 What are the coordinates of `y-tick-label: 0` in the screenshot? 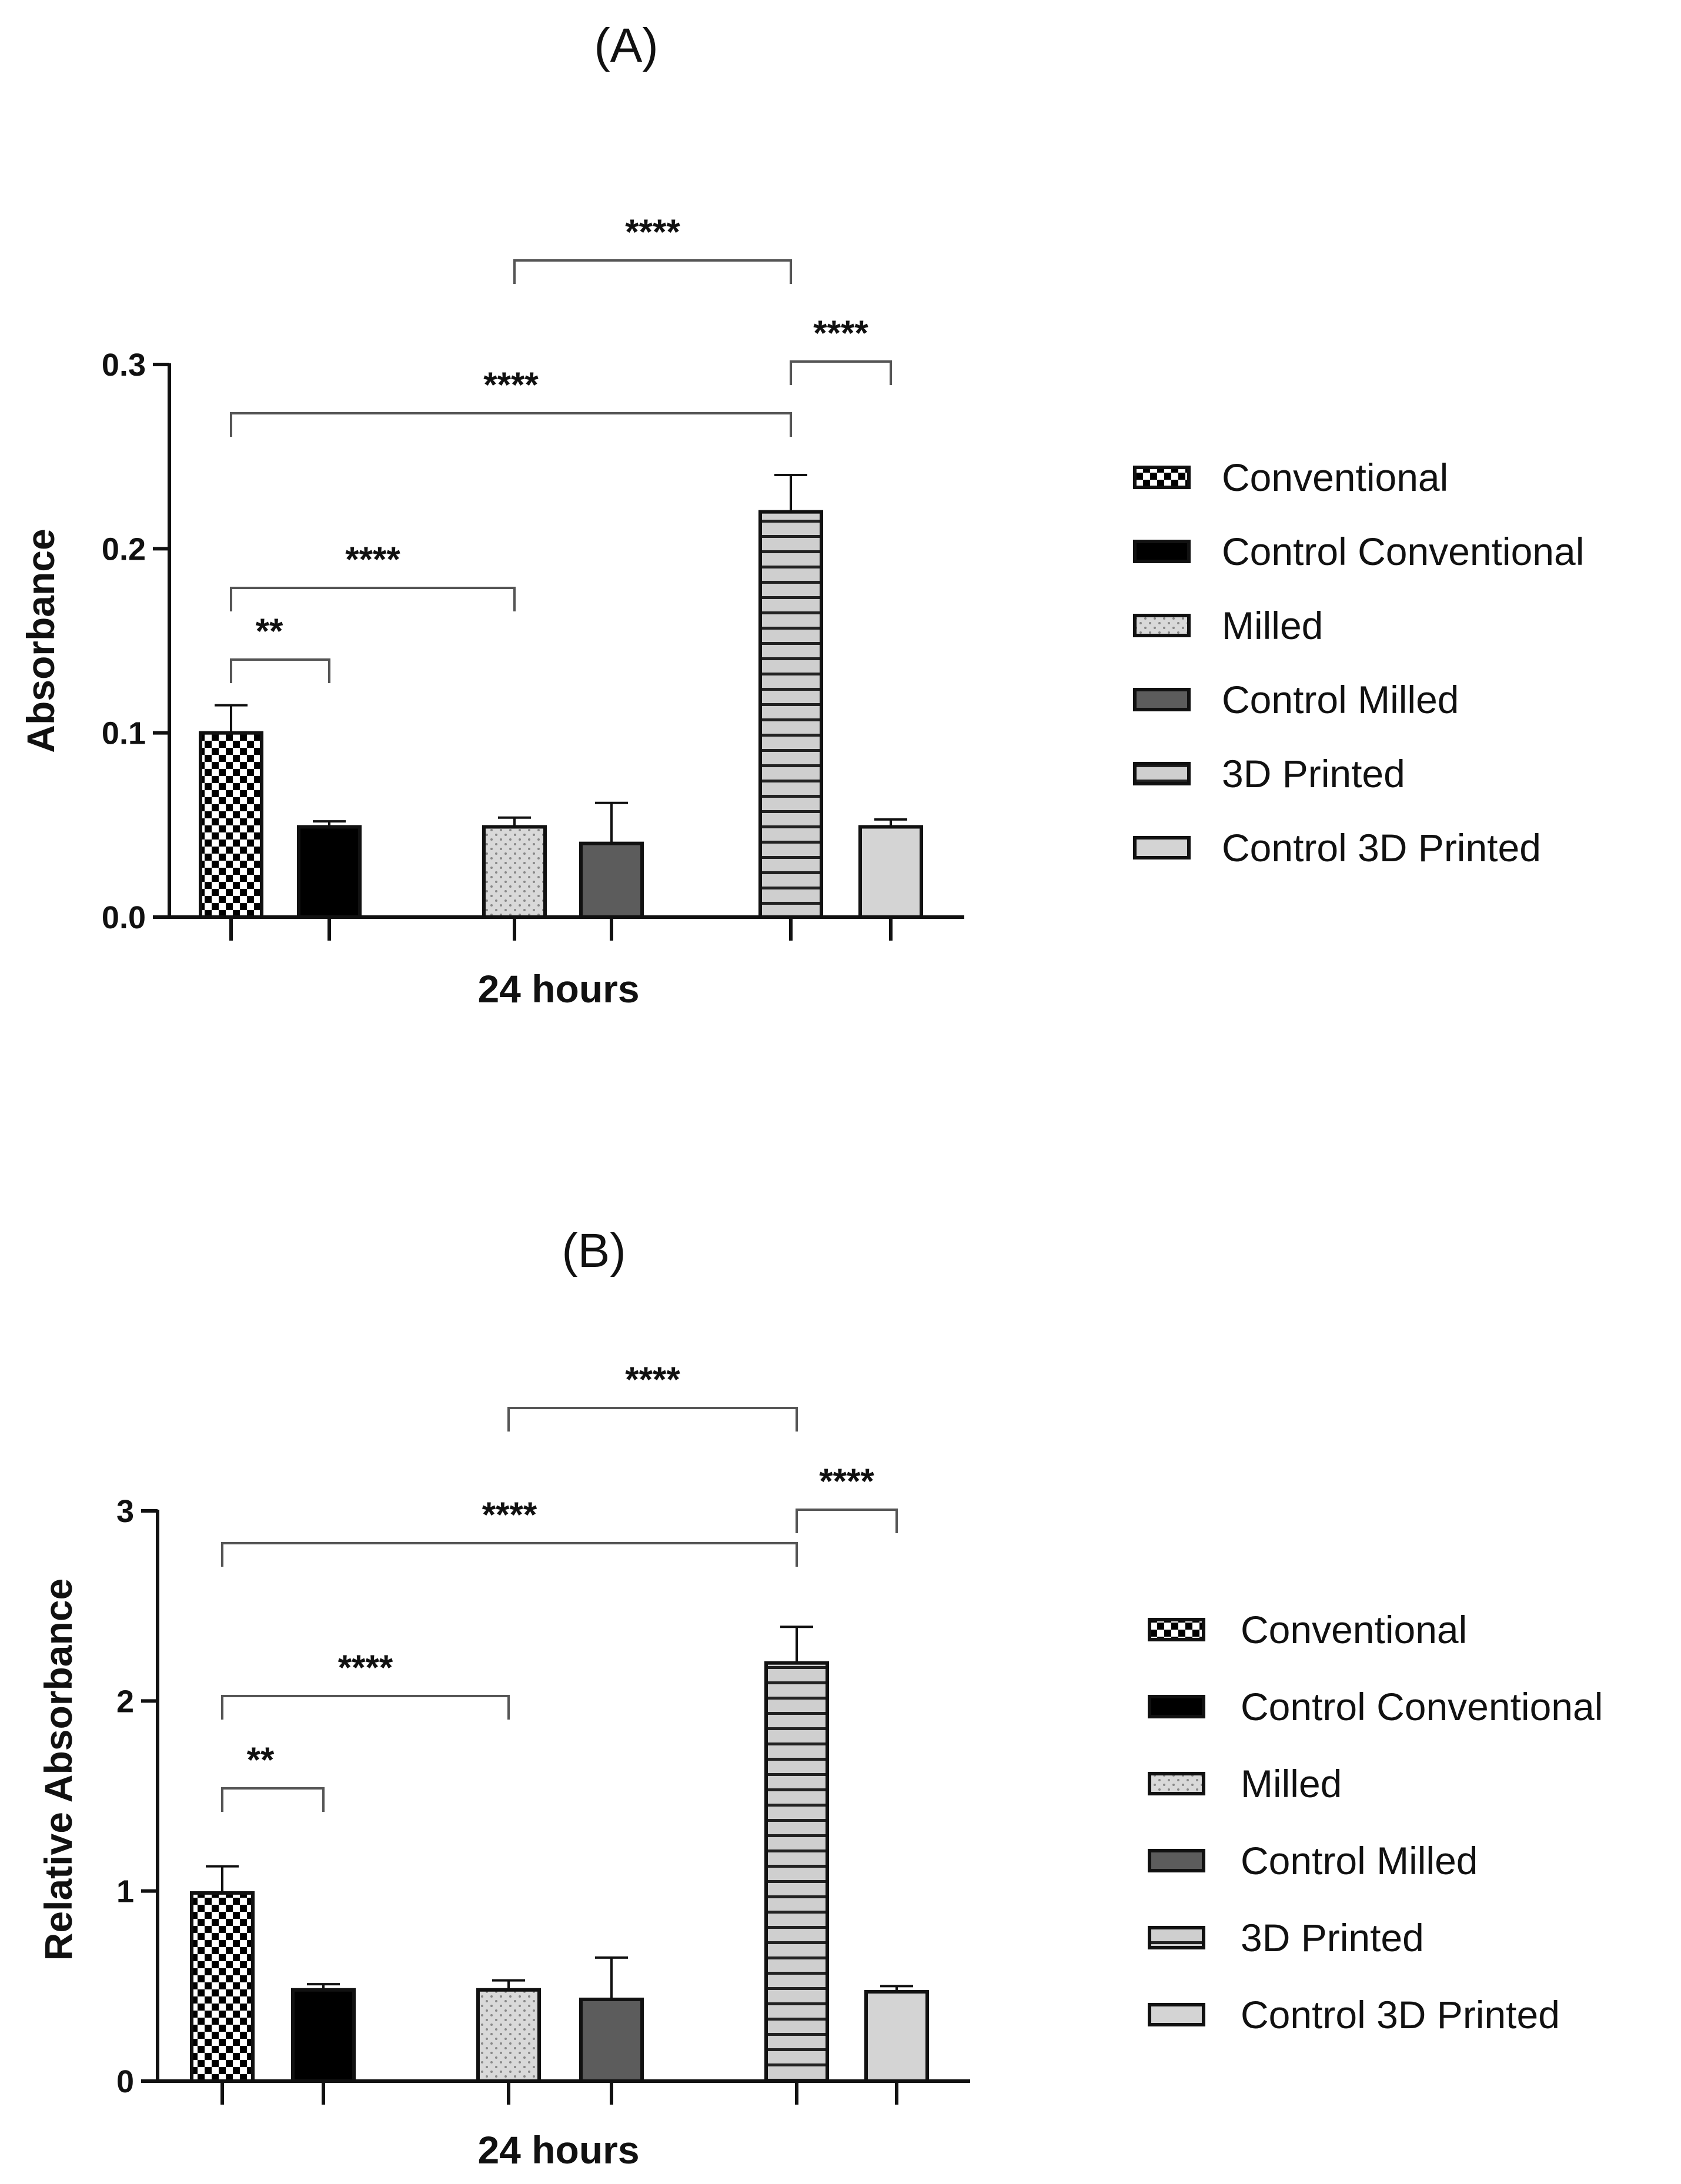 It's located at (125, 2081).